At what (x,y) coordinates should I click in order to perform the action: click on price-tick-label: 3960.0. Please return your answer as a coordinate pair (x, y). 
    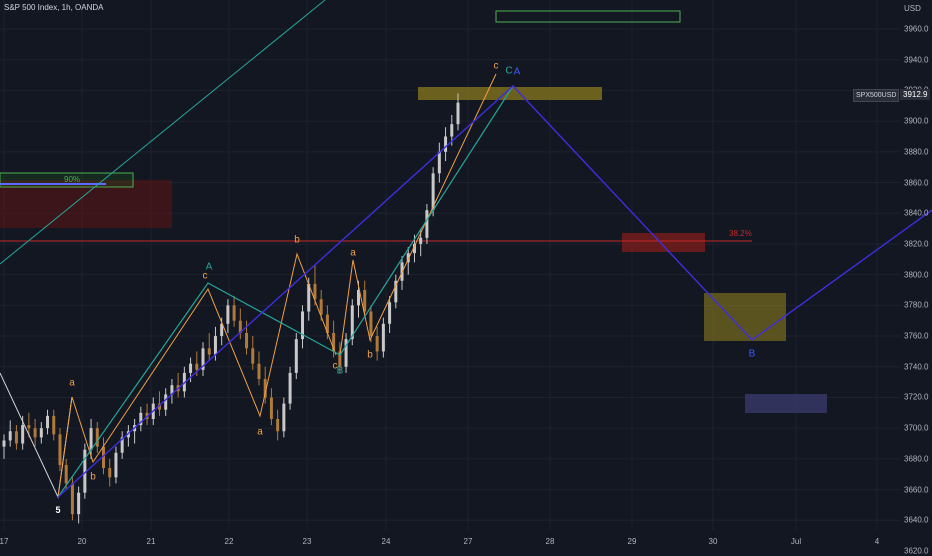
    Looking at the image, I should click on (916, 29).